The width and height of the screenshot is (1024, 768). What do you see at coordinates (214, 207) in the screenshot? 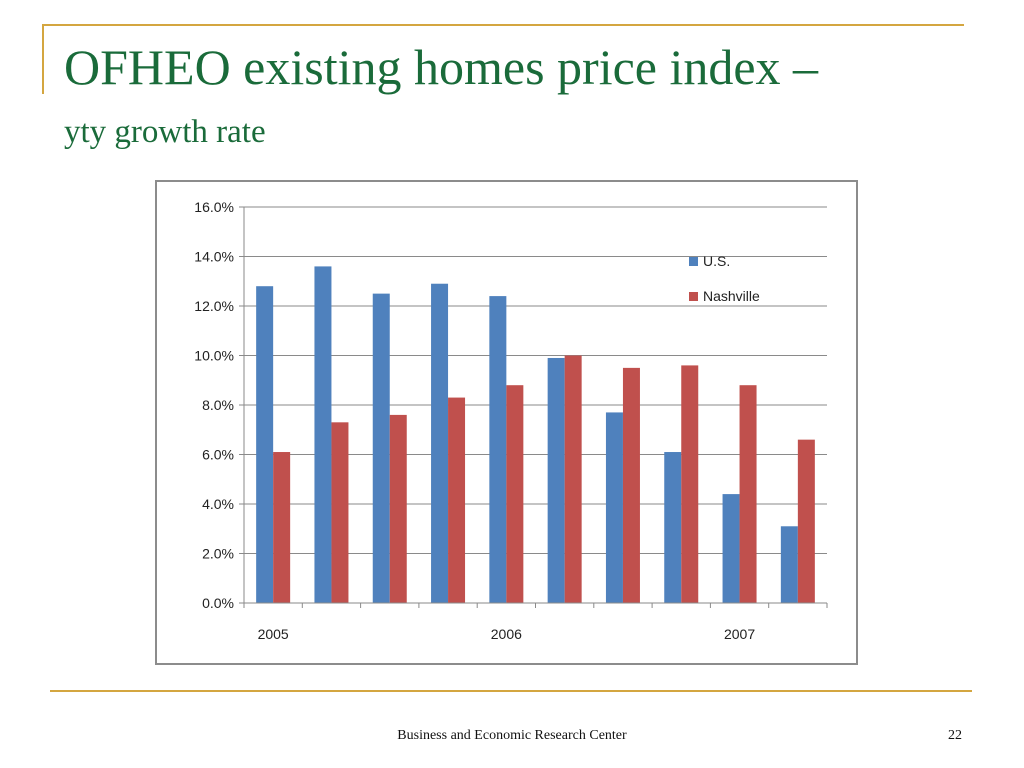
I see `y-tick-label: 16.0%` at bounding box center [214, 207].